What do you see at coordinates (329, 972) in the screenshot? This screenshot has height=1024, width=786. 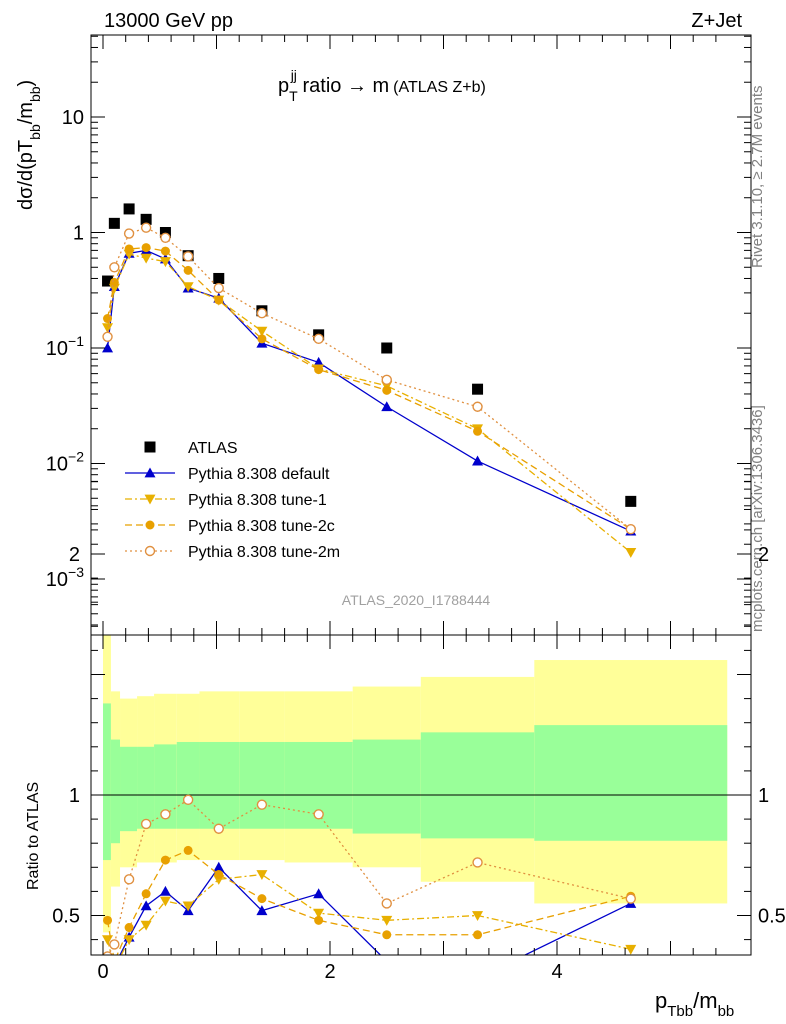 I see `x-tick-label: 2` at bounding box center [329, 972].